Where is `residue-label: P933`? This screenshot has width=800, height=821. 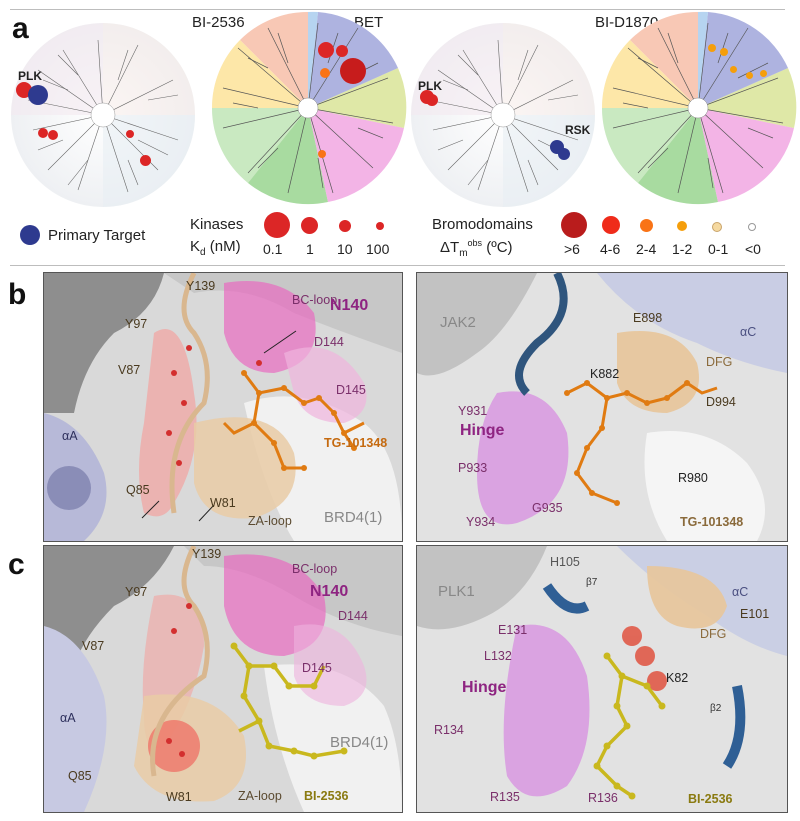 residue-label: P933 is located at coordinates (473, 468).